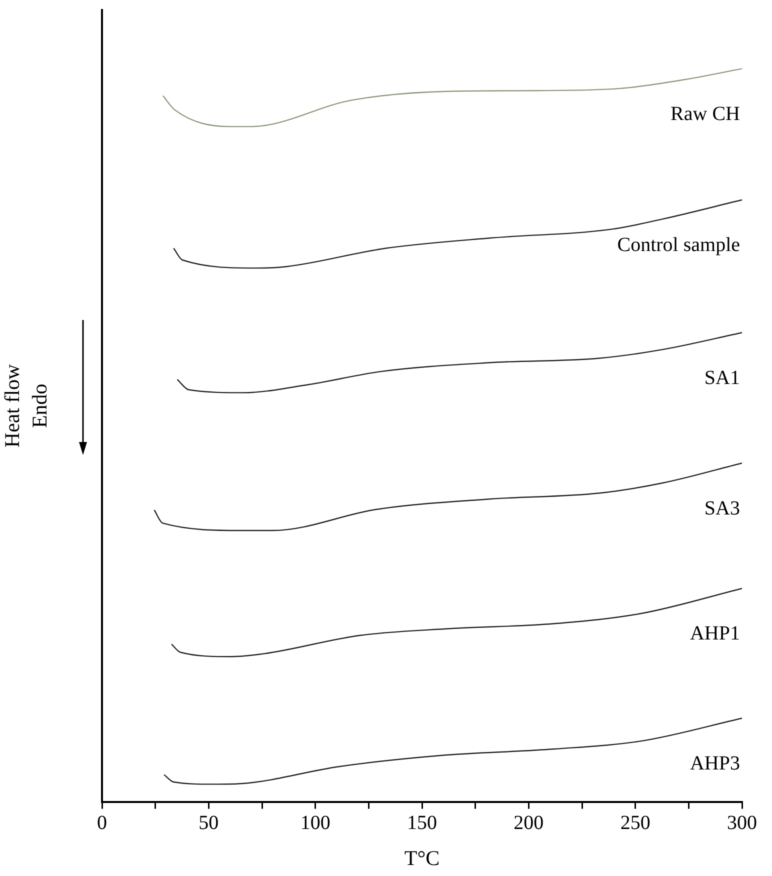 The height and width of the screenshot is (876, 772). I want to click on x-tick-label: 150, so click(422, 823).